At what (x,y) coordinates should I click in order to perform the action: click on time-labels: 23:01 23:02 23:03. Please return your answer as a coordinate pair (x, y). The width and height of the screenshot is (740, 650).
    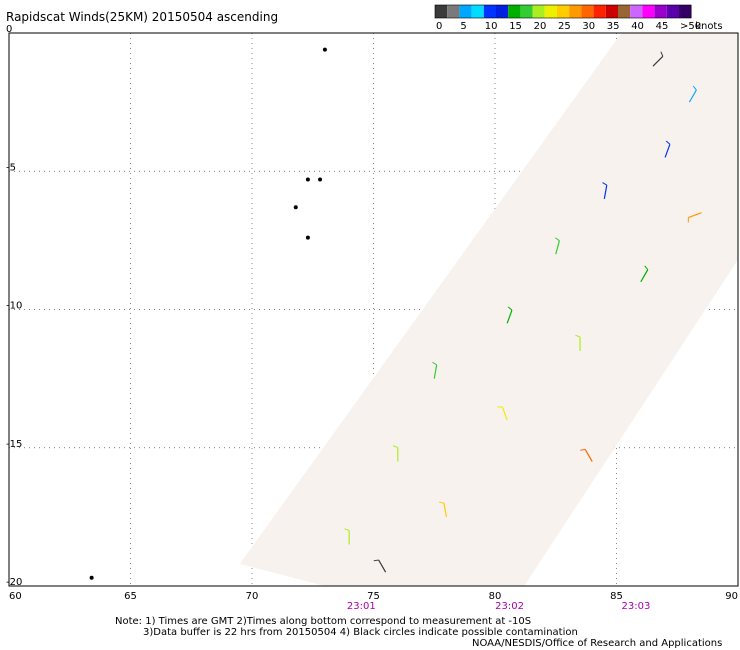
    Looking at the image, I should click on (498, 606).